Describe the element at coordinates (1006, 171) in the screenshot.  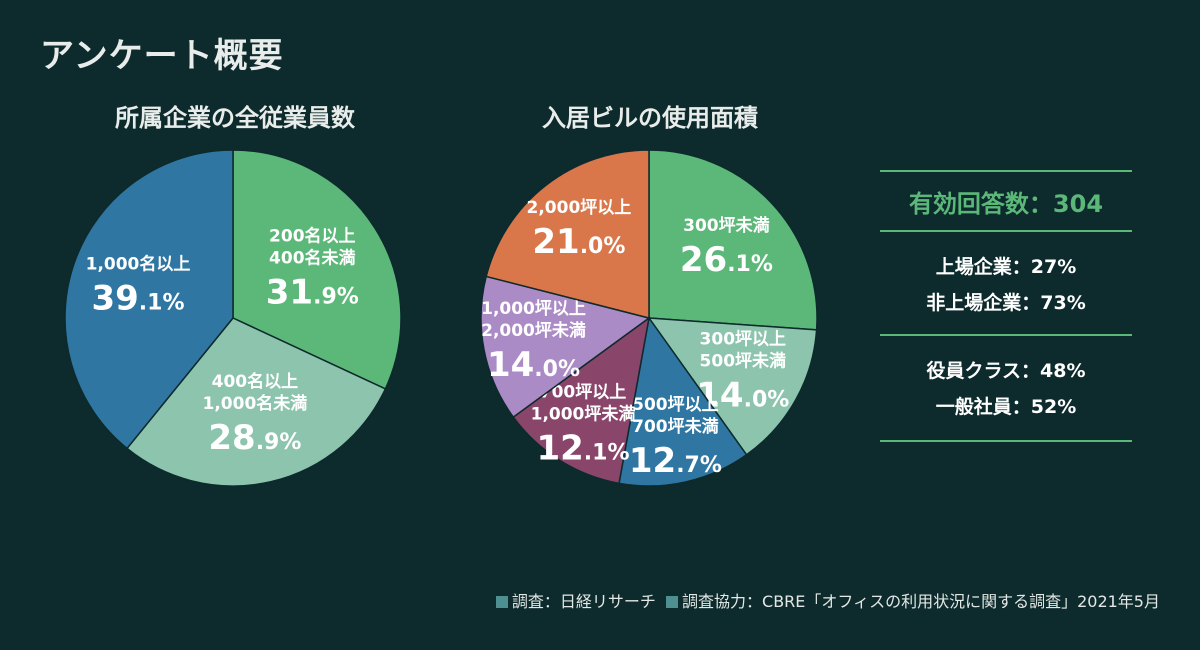
I see `summary-rule-top` at that location.